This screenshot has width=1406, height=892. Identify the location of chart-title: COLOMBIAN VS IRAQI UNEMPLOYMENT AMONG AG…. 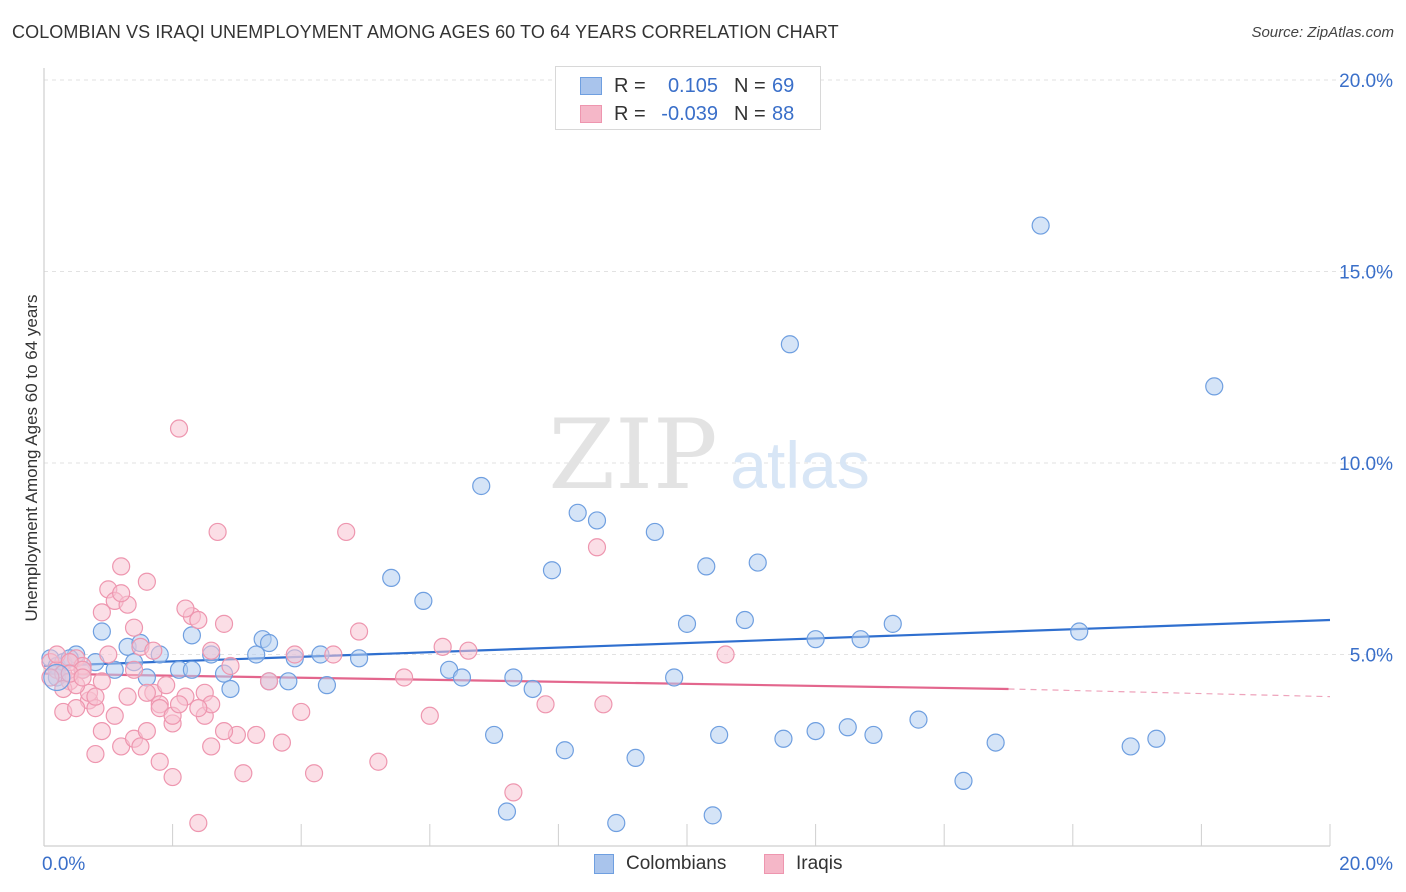
(425, 32).